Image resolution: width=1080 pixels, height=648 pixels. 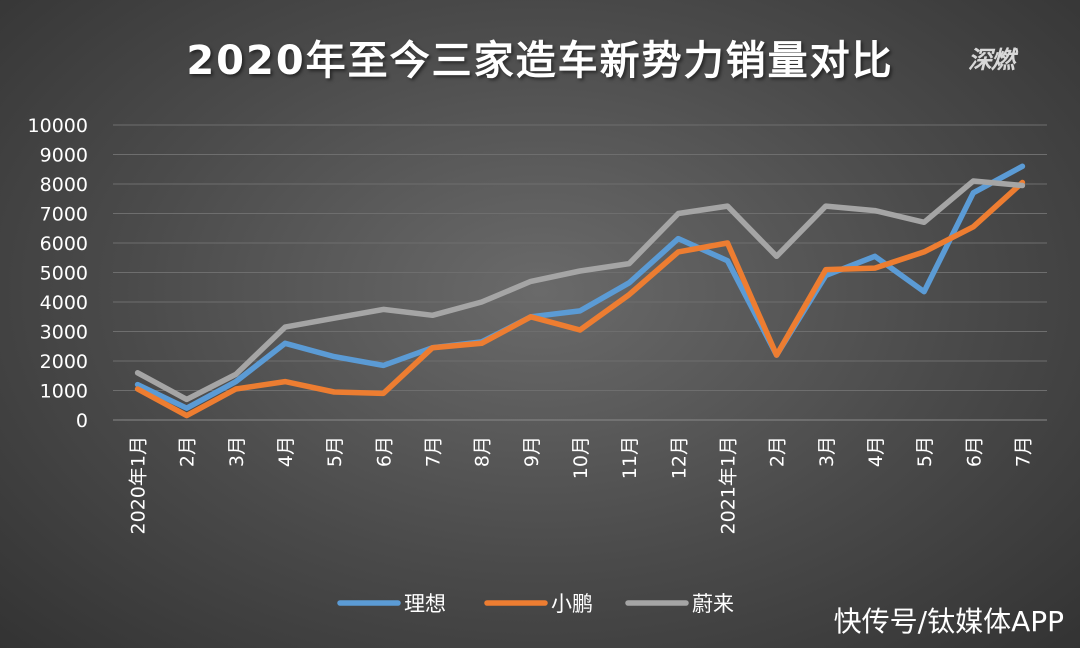 I want to click on y-tick-label: 4000, so click(x=64, y=303).